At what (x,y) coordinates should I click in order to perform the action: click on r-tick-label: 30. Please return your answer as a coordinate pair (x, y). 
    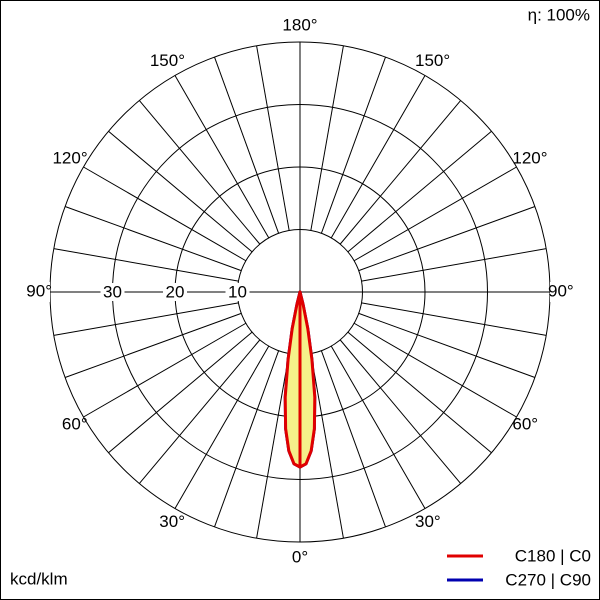
    Looking at the image, I should click on (112, 291).